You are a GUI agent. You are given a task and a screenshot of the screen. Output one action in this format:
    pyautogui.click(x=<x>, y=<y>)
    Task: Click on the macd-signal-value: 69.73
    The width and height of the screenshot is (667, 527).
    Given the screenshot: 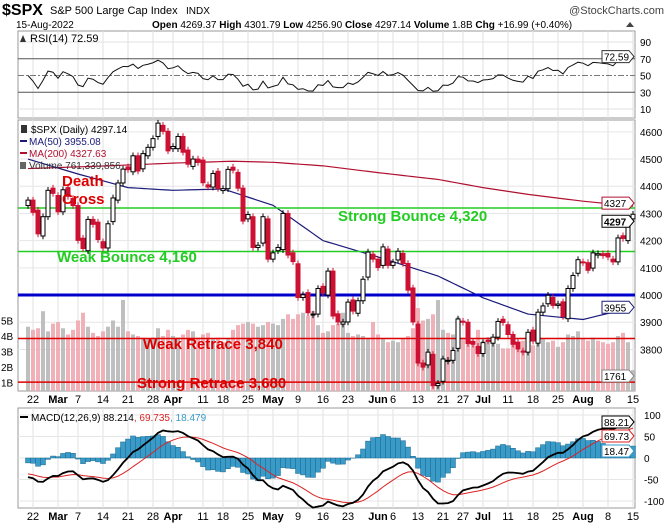 What is the action you would take?
    pyautogui.click(x=616, y=437)
    